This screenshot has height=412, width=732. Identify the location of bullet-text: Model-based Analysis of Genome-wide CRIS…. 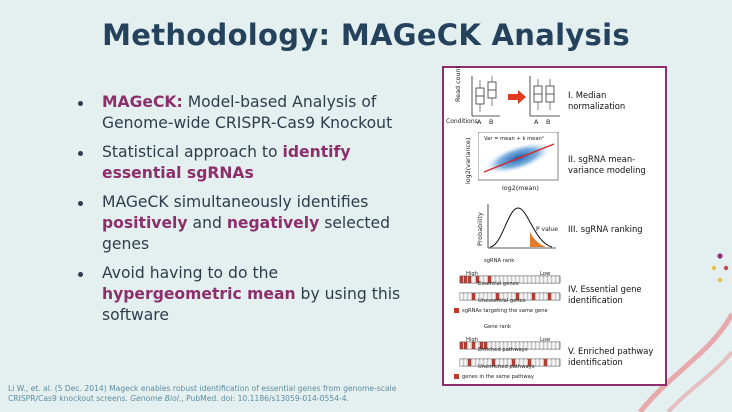
(247, 112).